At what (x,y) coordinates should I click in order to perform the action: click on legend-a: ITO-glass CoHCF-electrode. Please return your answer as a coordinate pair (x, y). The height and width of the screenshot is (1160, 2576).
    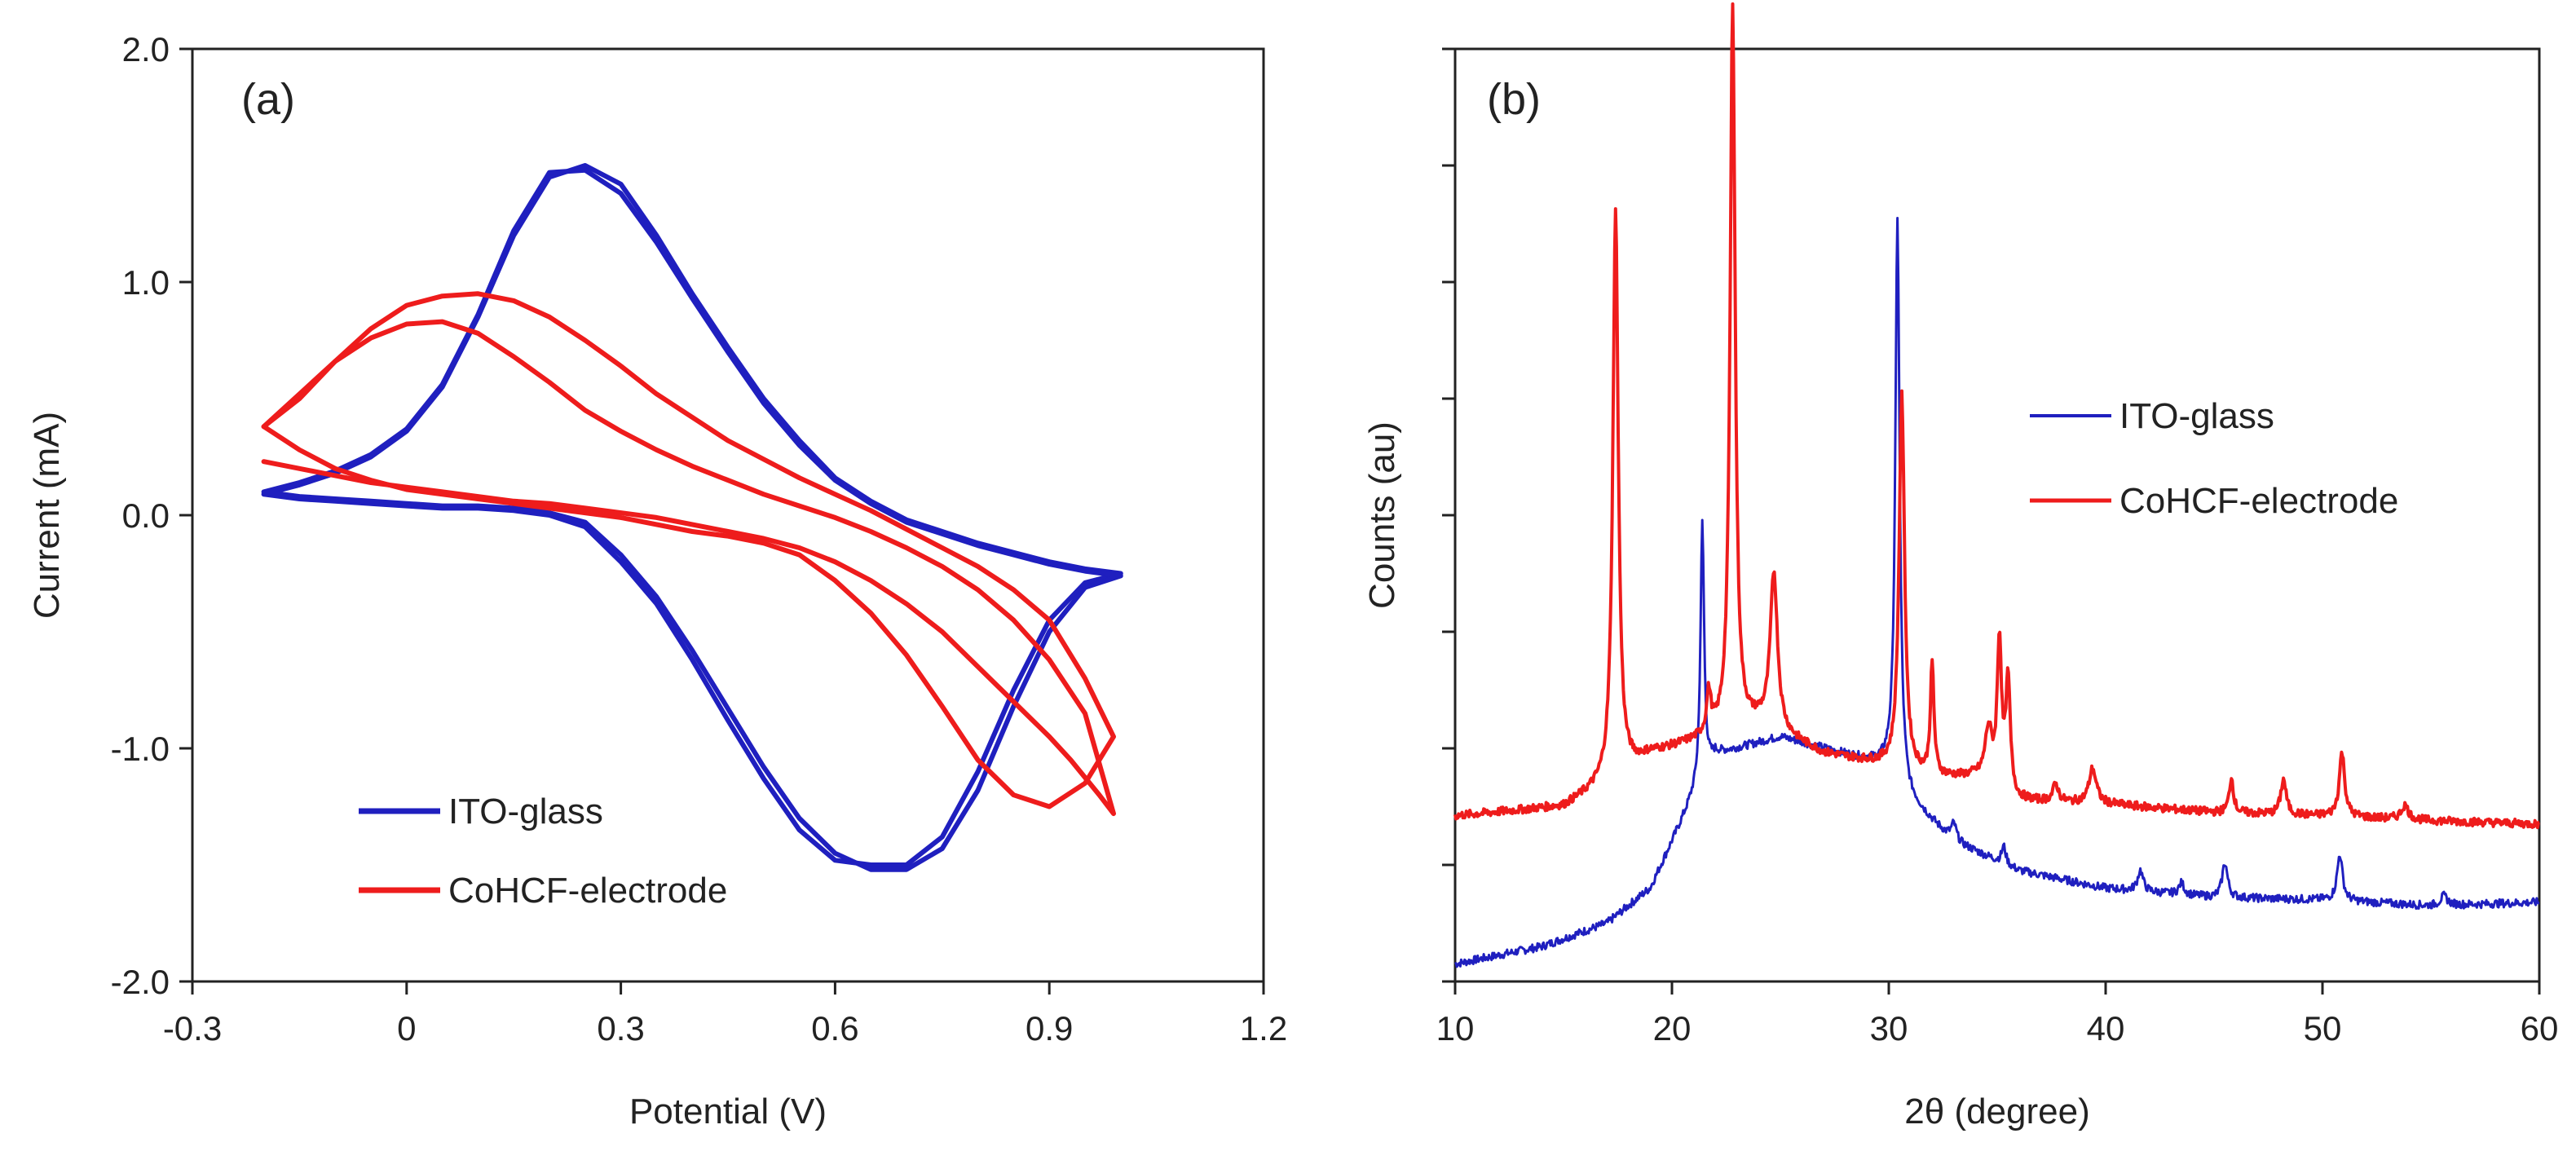
    Looking at the image, I should click on (543, 851).